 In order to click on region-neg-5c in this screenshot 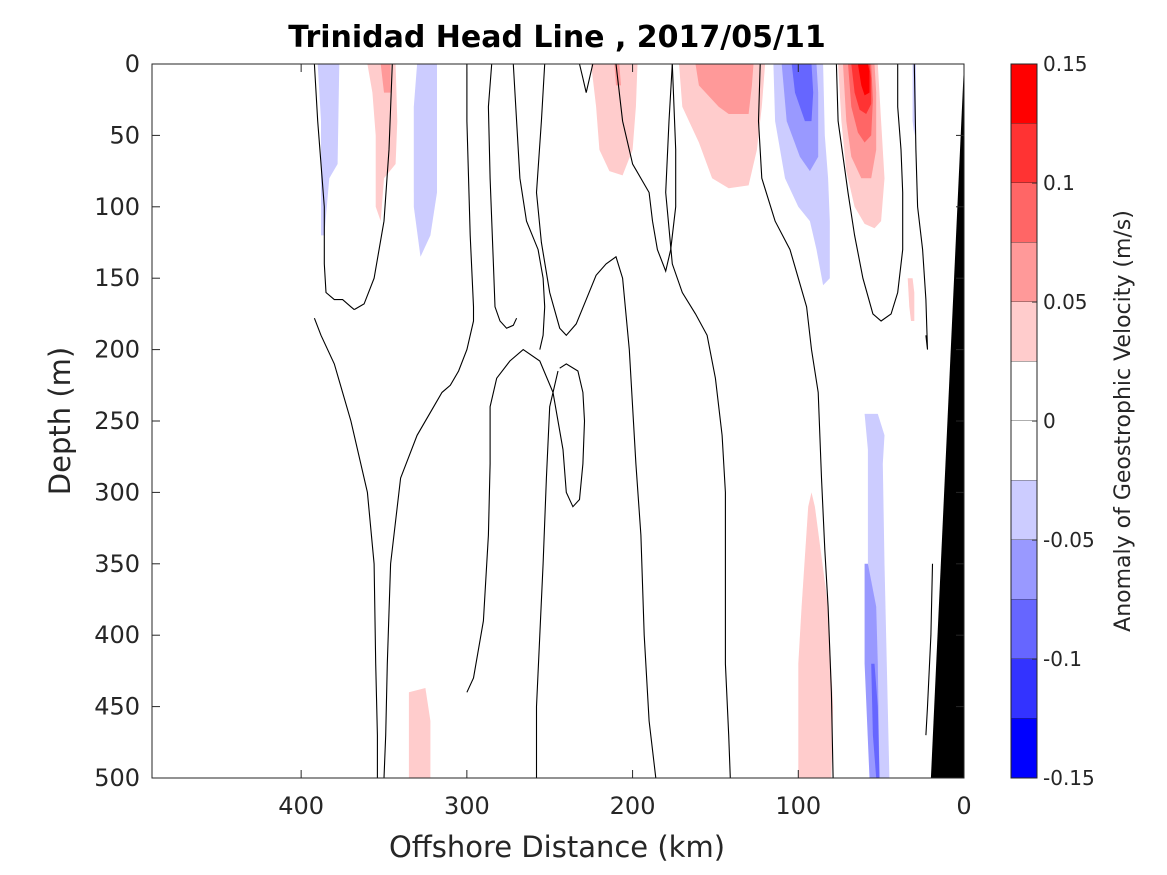, I will do `click(875, 720)`.